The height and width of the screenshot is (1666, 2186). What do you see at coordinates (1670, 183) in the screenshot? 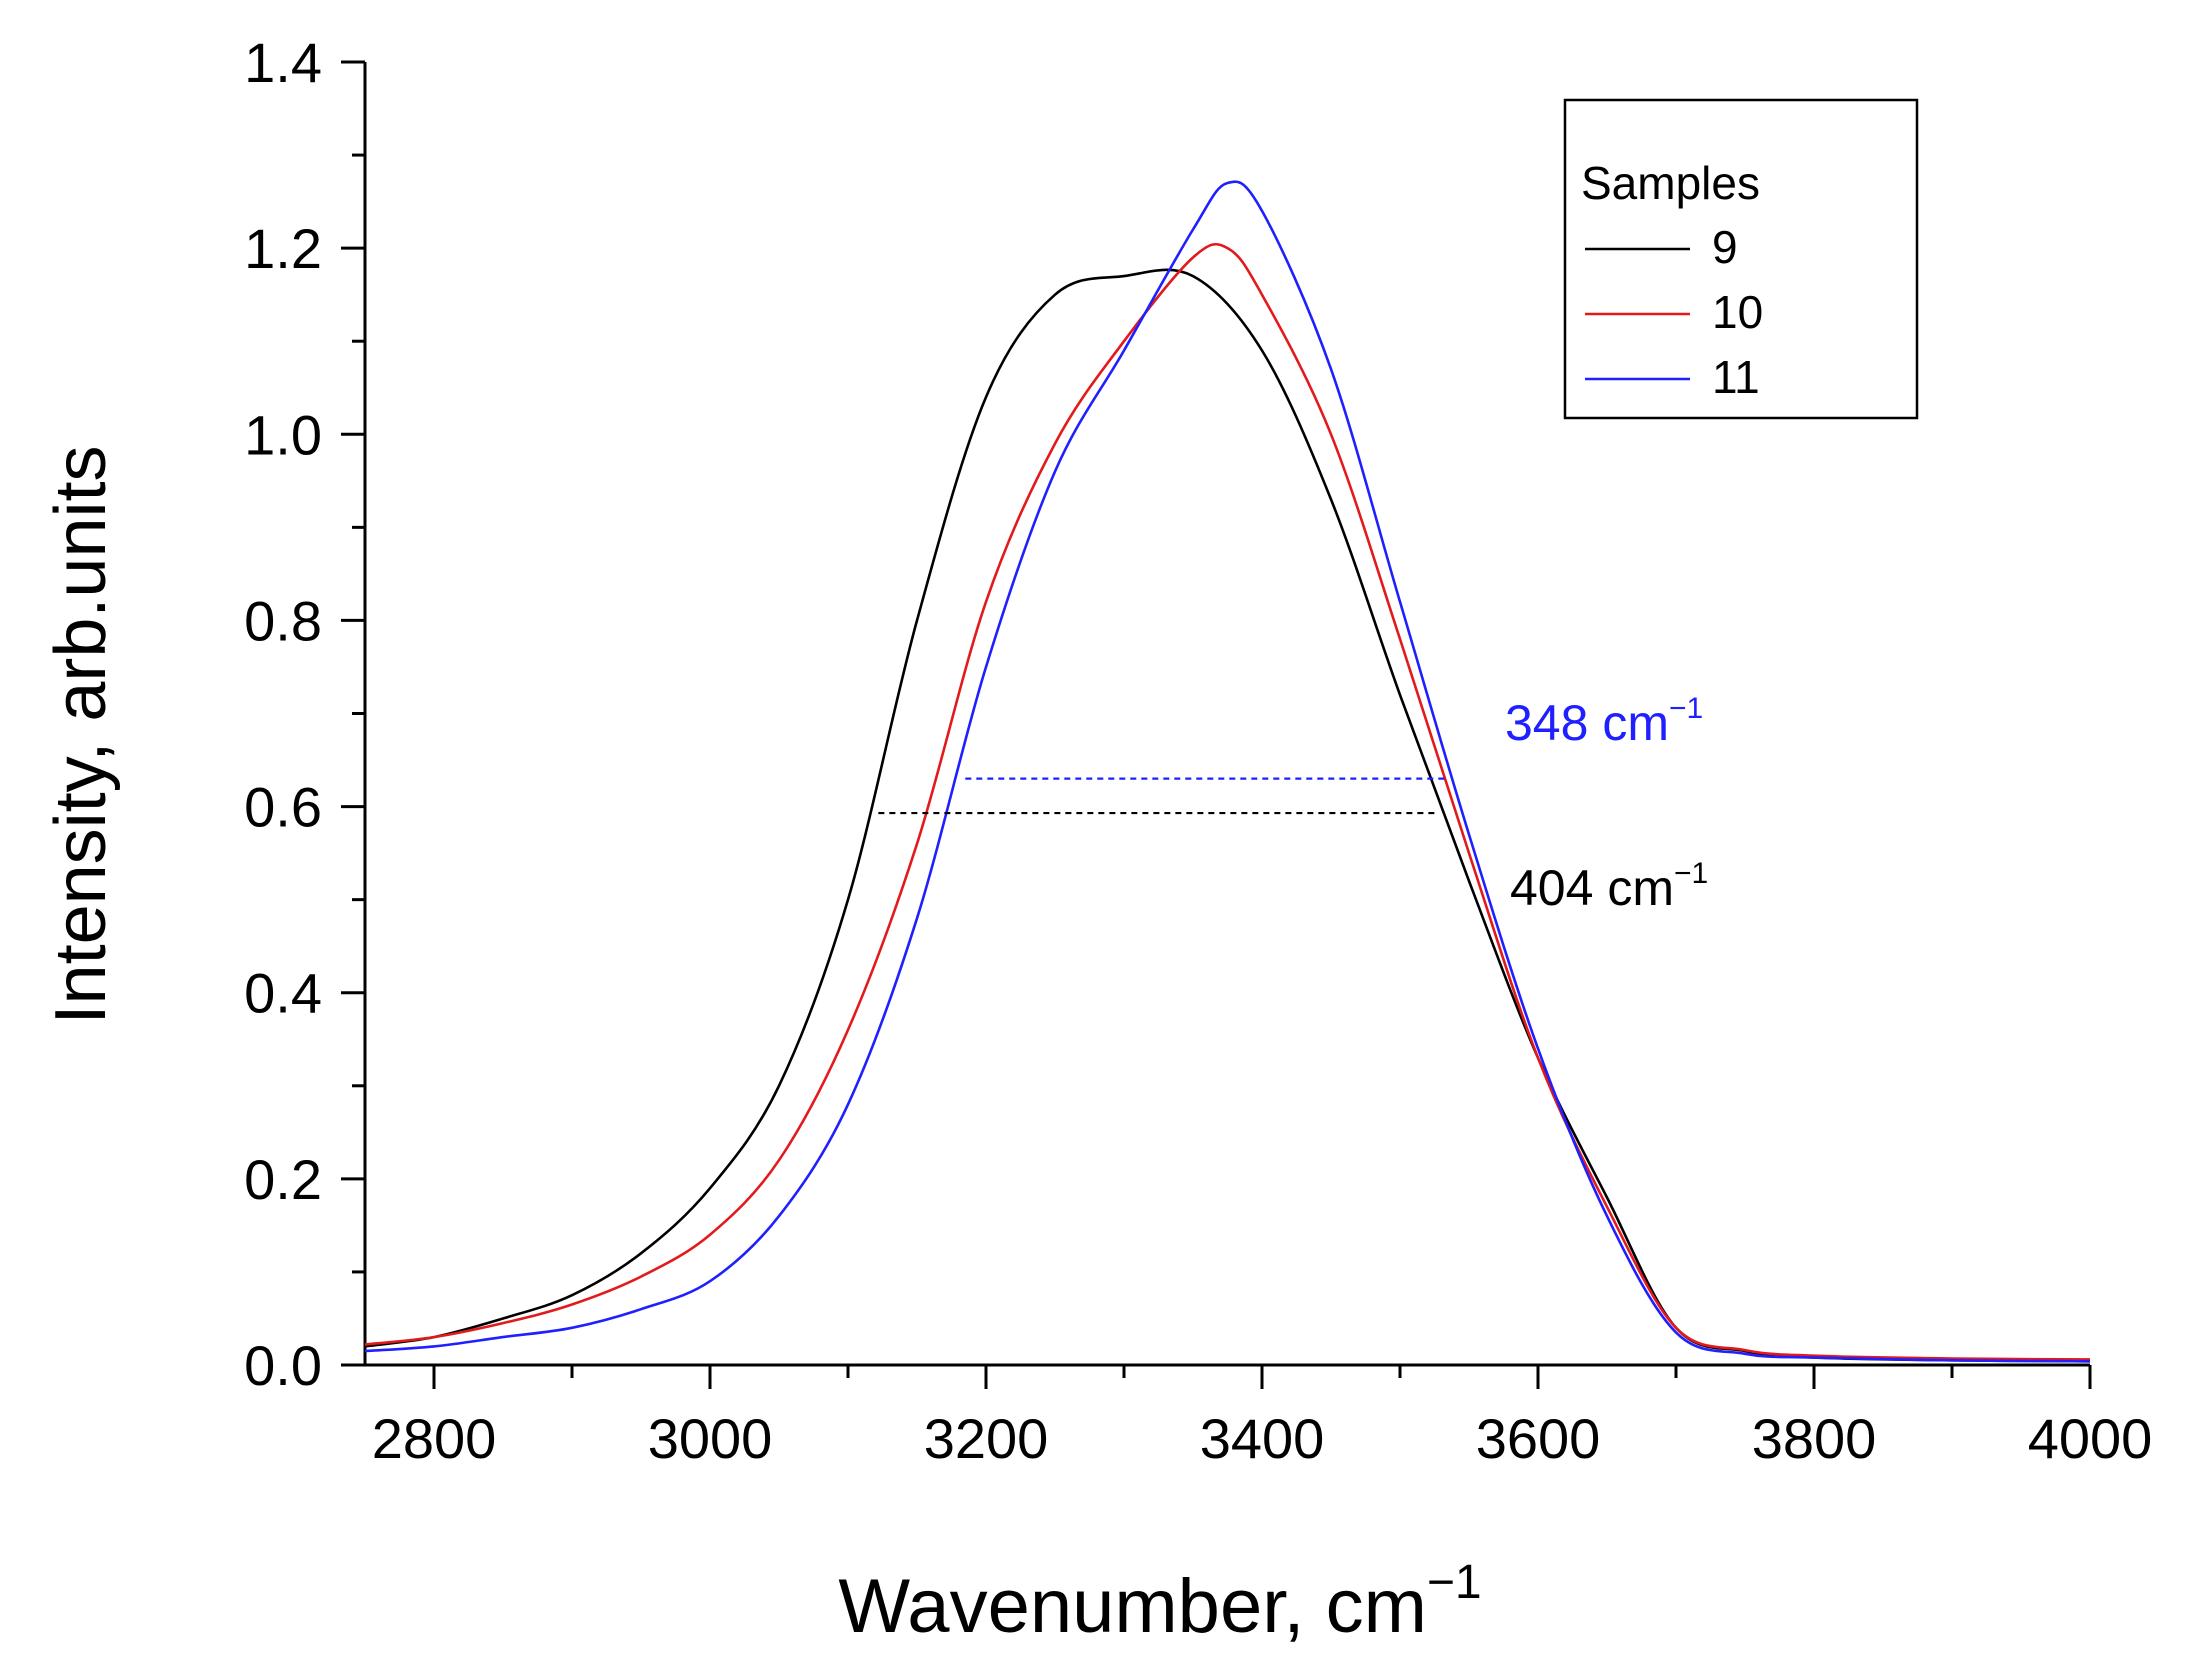
I see `legend-title: Samples` at bounding box center [1670, 183].